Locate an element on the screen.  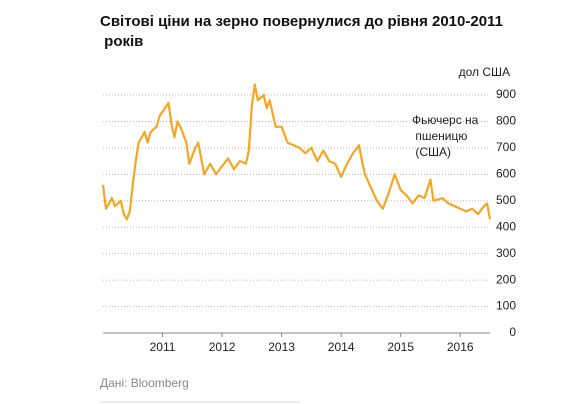
y-tick-label: 700 is located at coordinates (506, 147).